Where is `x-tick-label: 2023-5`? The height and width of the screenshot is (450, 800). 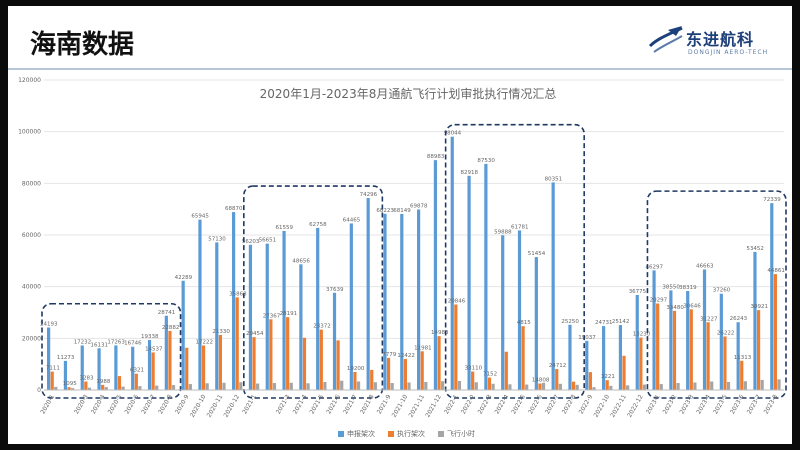 x-tick-label: 2023-5 is located at coordinates (720, 404).